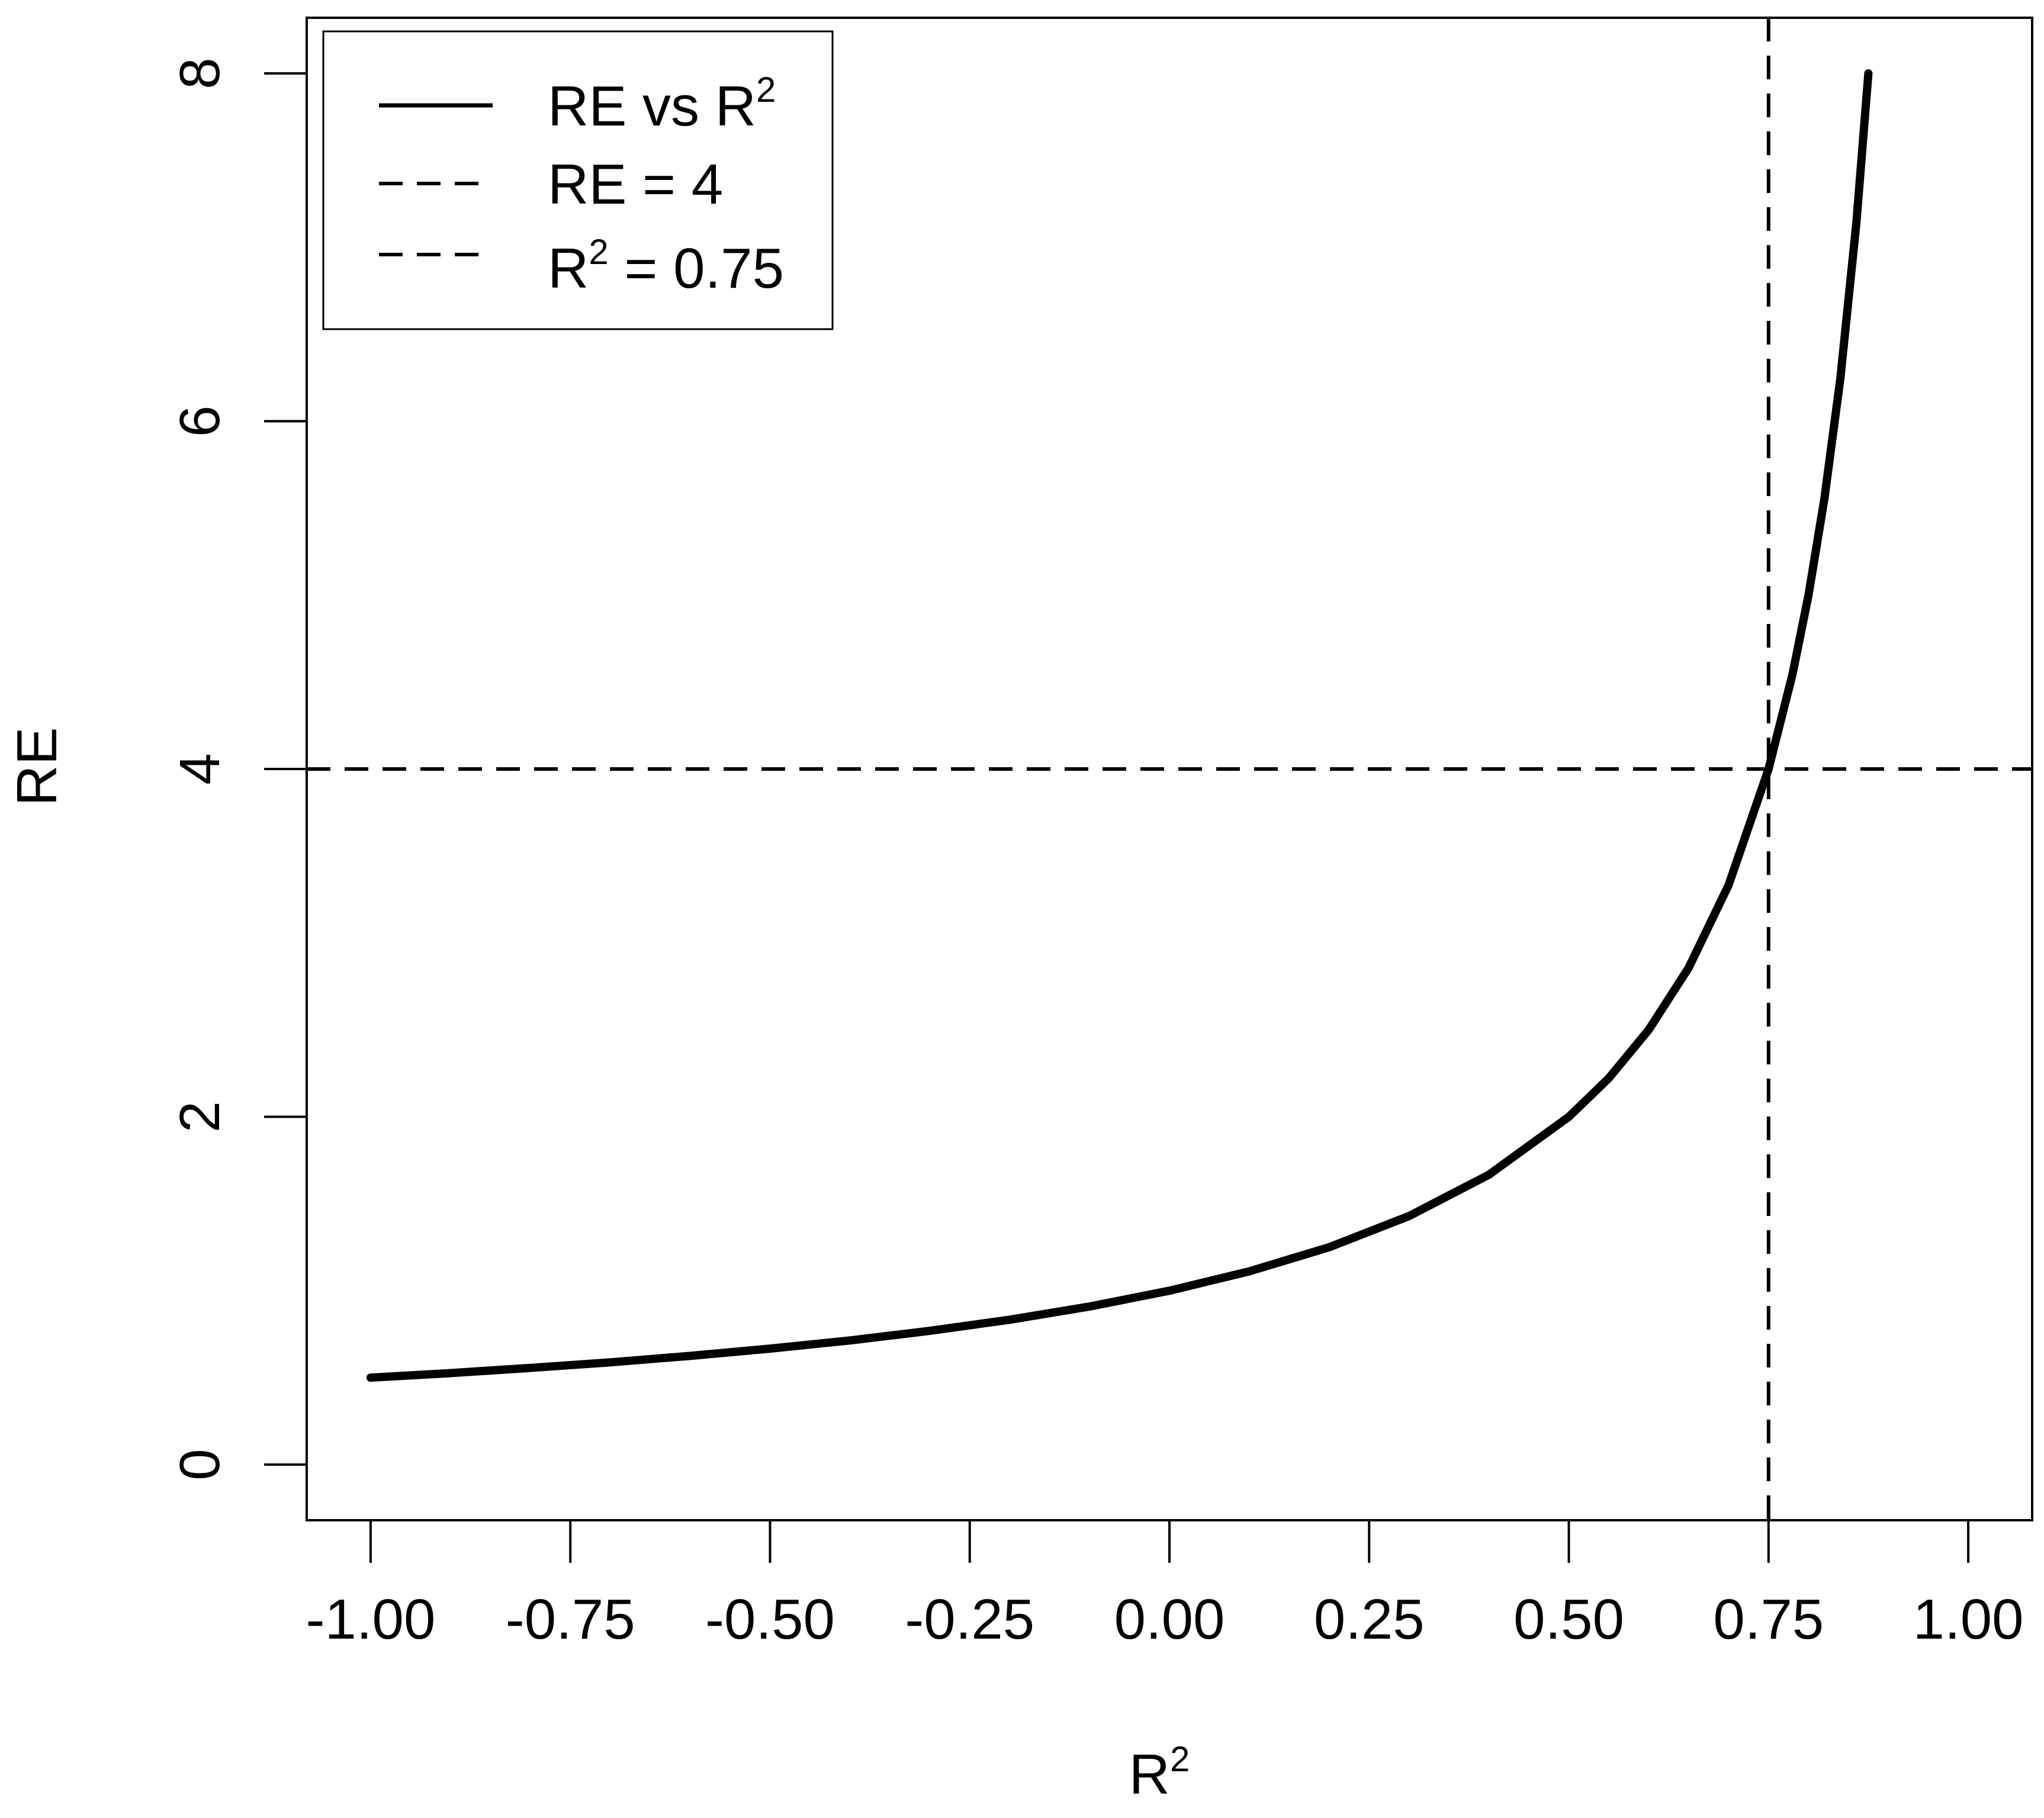  Describe the element at coordinates (37, 766) in the screenshot. I see `y-axis-title: RE` at that location.